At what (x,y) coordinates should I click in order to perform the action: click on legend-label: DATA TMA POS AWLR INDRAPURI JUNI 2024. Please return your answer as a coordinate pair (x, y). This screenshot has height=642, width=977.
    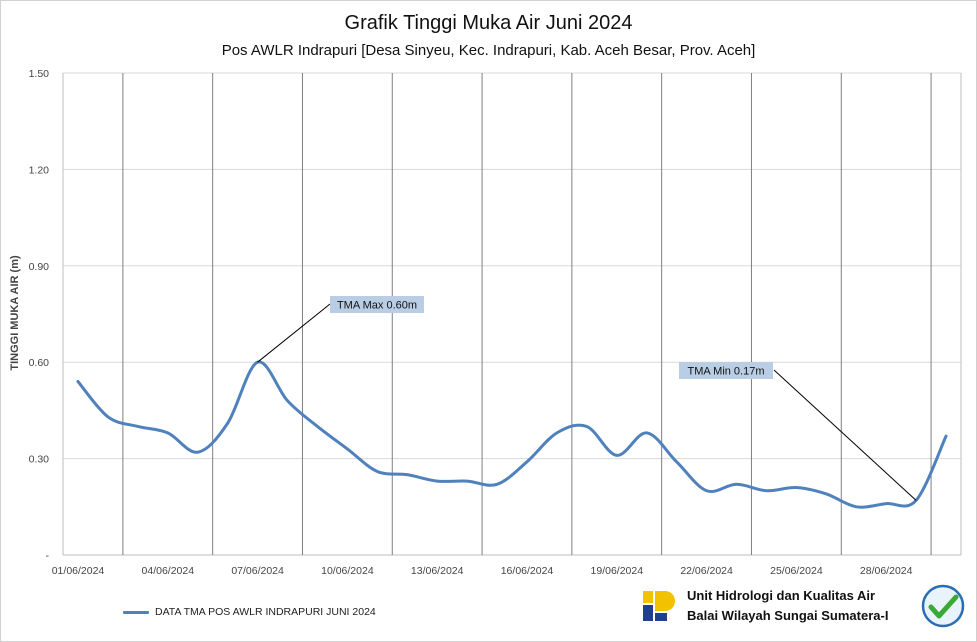
    Looking at the image, I should click on (265, 612).